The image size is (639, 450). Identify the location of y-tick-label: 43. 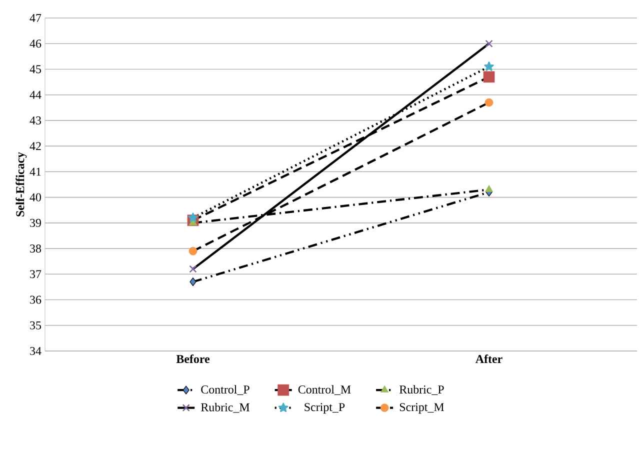
(36, 120).